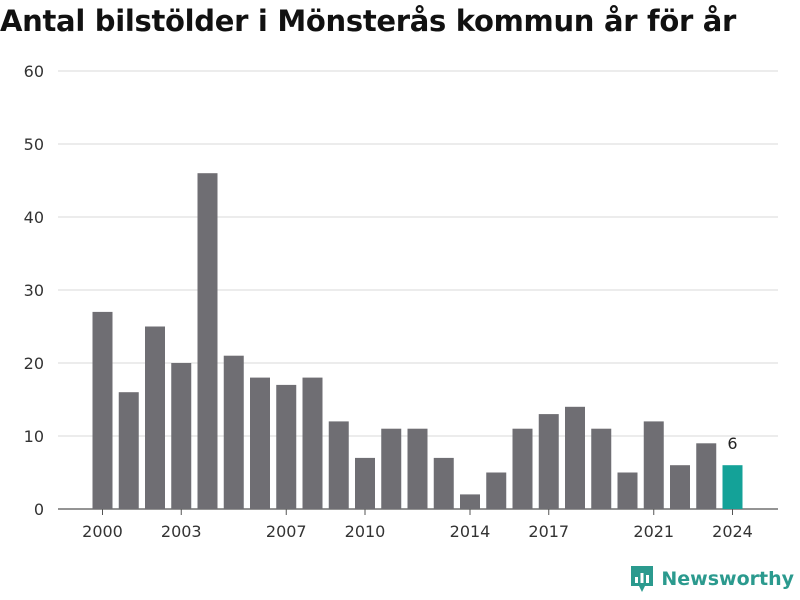 The image size is (800, 600). I want to click on bar-2024, so click(732, 487).